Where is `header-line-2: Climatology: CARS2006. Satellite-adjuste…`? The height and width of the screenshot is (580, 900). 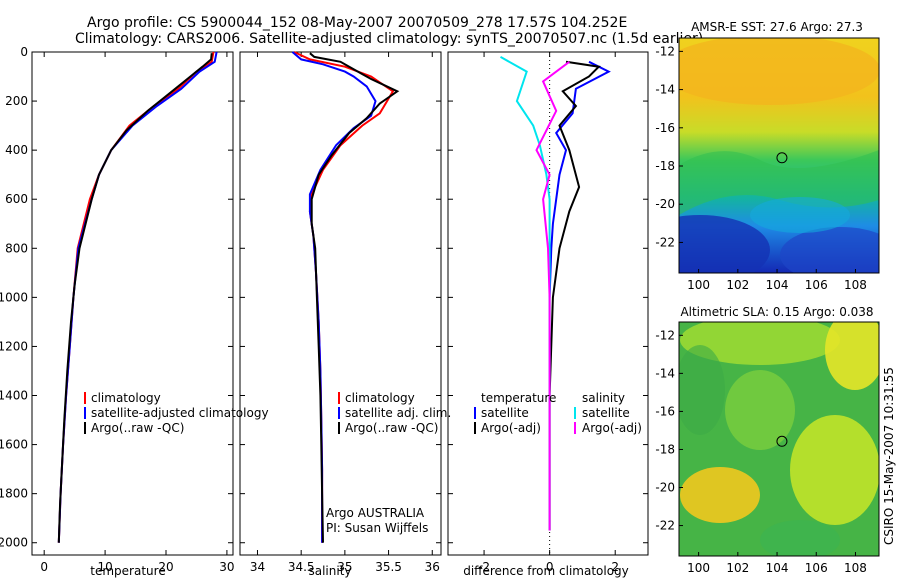
header-line-2: Climatology: CARS2006. Satellite-adjuste… is located at coordinates (389, 39).